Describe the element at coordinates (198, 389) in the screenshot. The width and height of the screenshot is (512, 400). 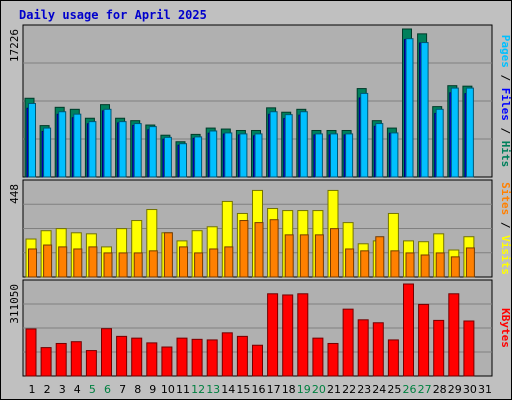
I see `day-label-12: 12` at that location.